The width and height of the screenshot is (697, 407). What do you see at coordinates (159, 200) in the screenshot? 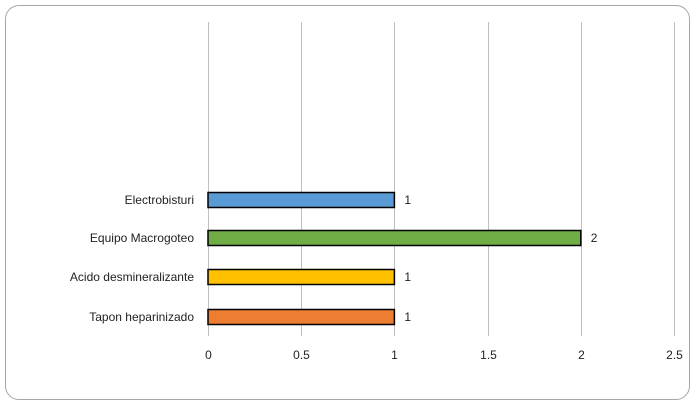
I see `category-label: Electrobisturi` at bounding box center [159, 200].